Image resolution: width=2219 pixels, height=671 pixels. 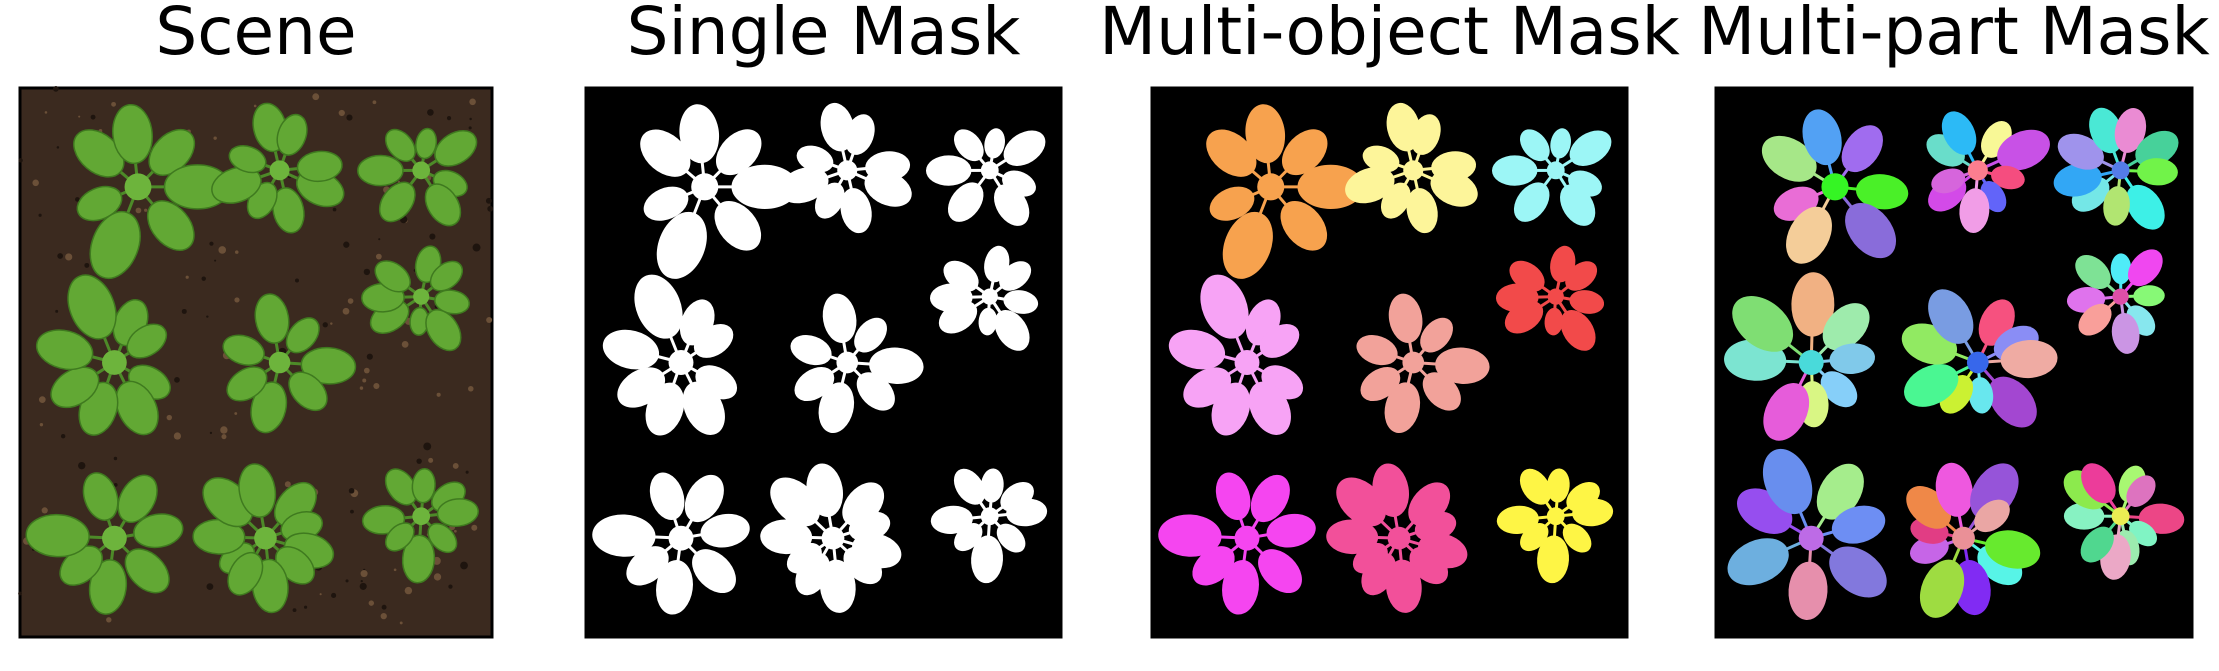 I want to click on panel-title: Multi-part Mask, so click(x=1954, y=35).